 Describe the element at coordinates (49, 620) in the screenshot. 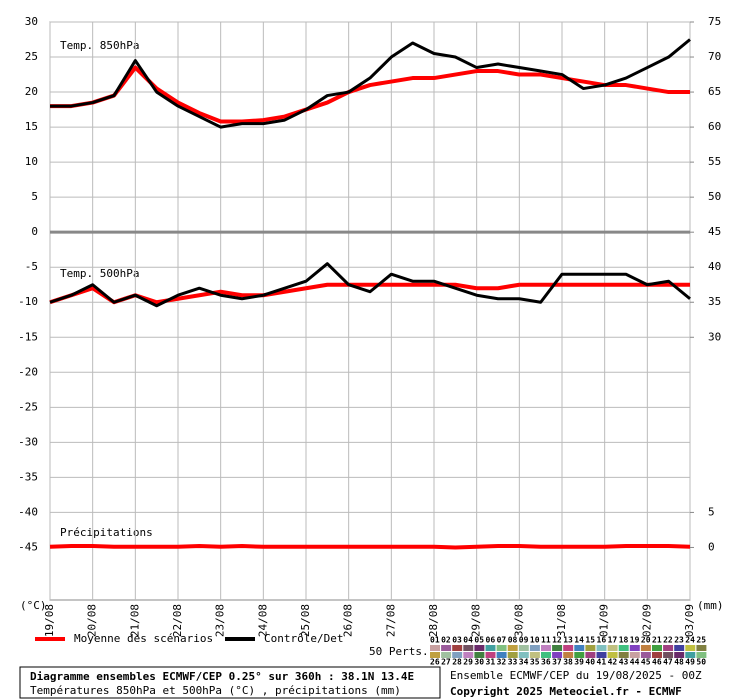

I see `x-tick-label: 19/08` at that location.